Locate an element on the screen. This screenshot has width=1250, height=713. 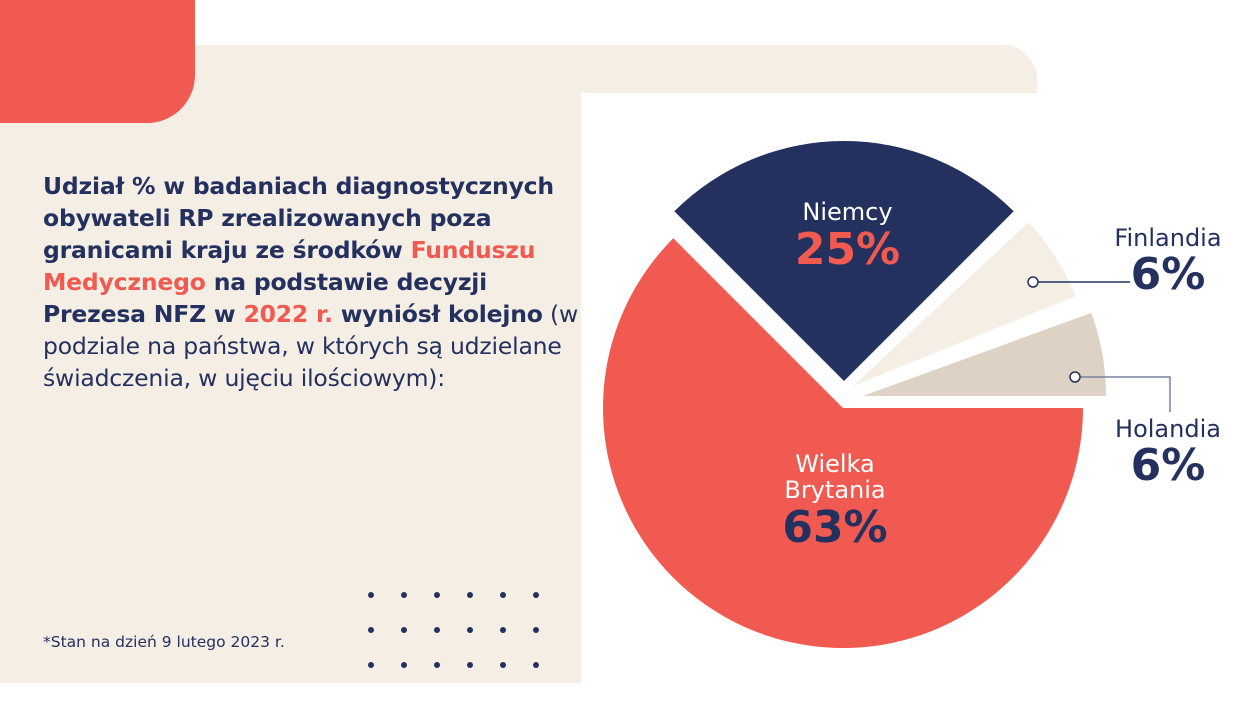
decorative-dot-grid is located at coordinates (453, 630).